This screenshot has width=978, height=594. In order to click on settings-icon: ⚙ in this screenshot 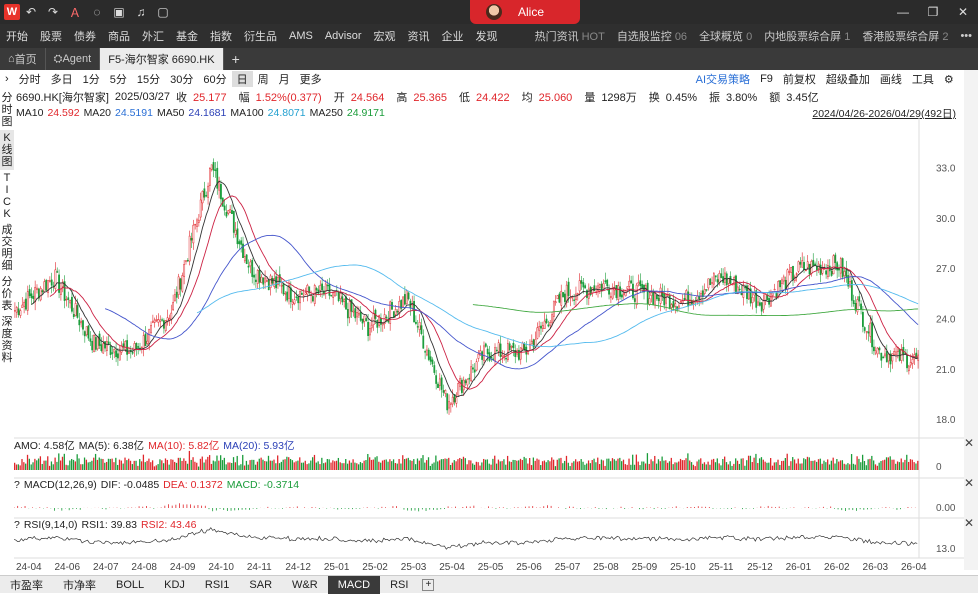, I will do `click(948, 79)`.